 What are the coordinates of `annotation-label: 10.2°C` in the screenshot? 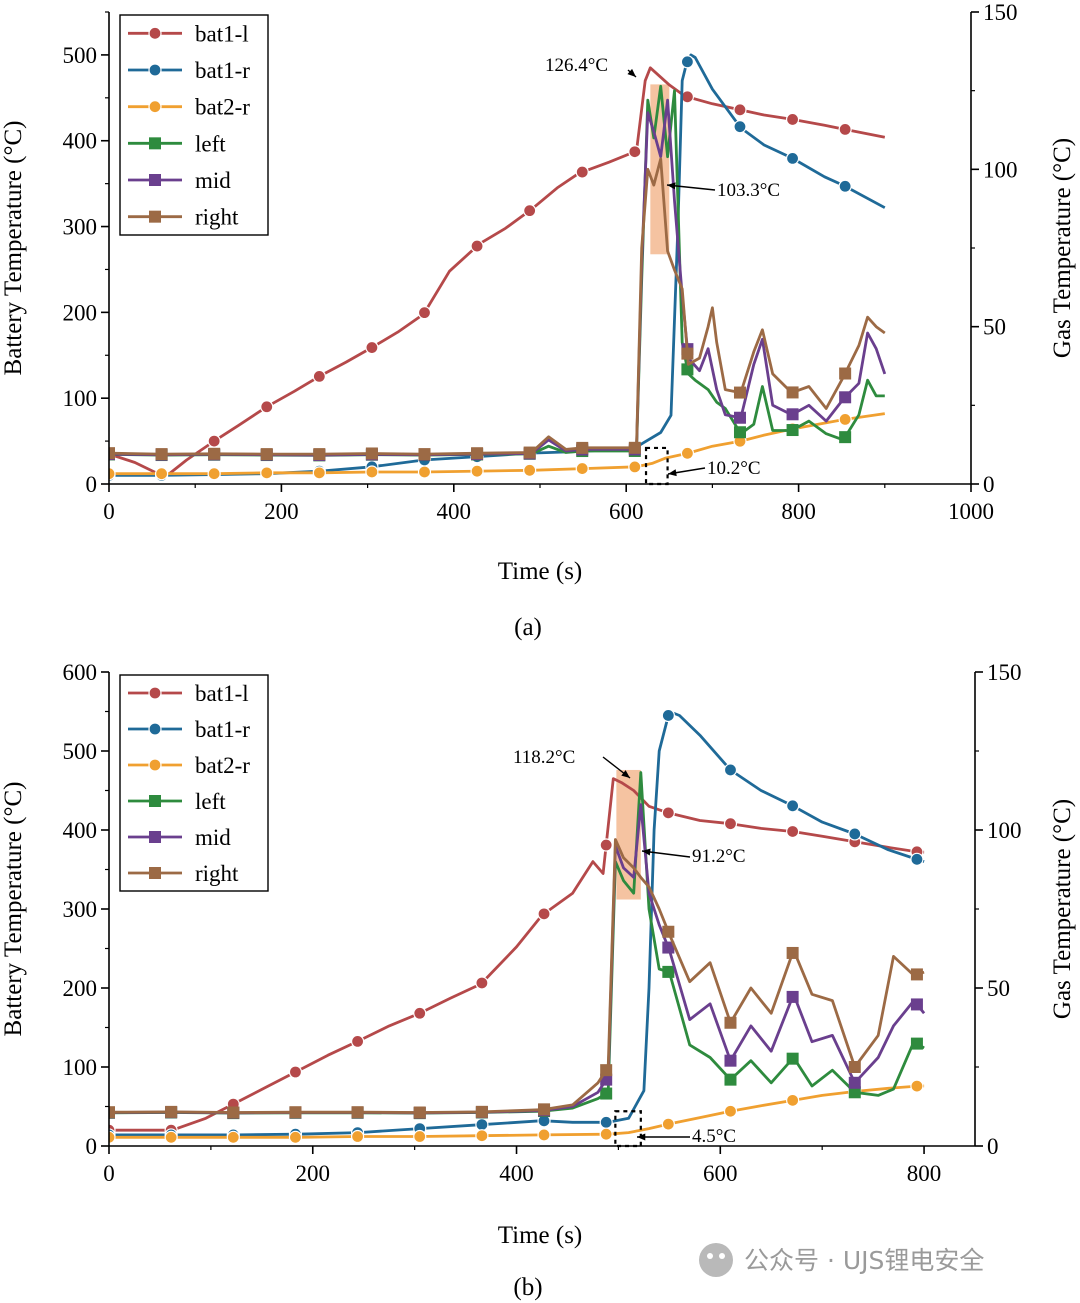 It's located at (734, 468).